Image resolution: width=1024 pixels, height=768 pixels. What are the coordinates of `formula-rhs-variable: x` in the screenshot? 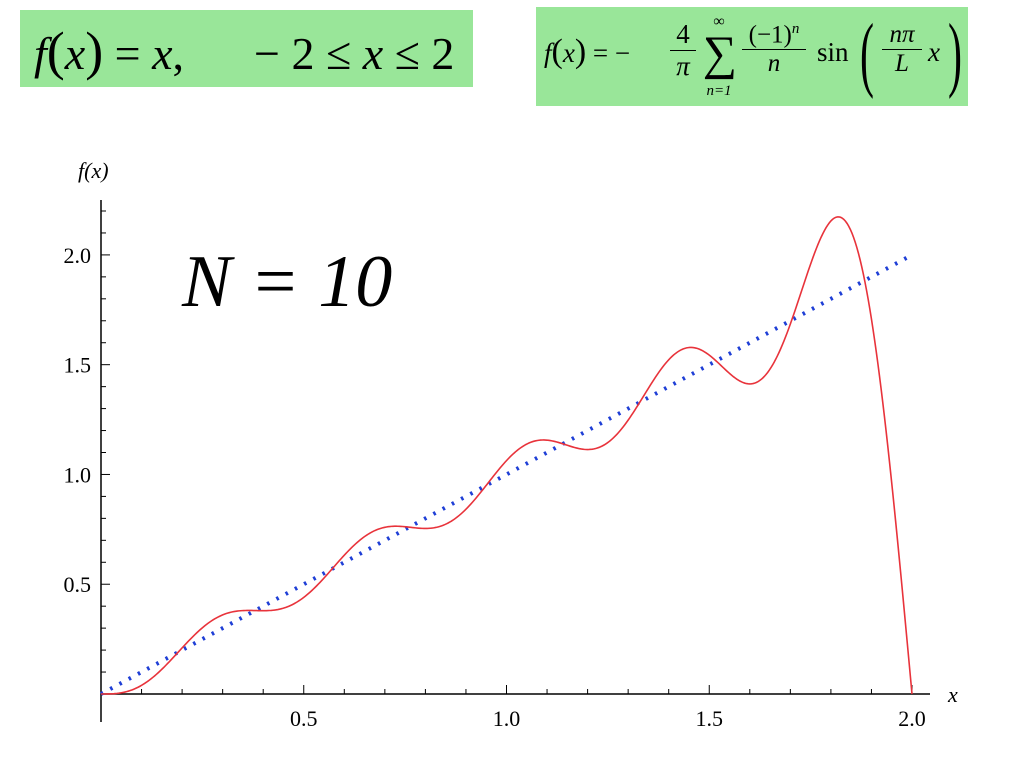 It's located at (162, 53).